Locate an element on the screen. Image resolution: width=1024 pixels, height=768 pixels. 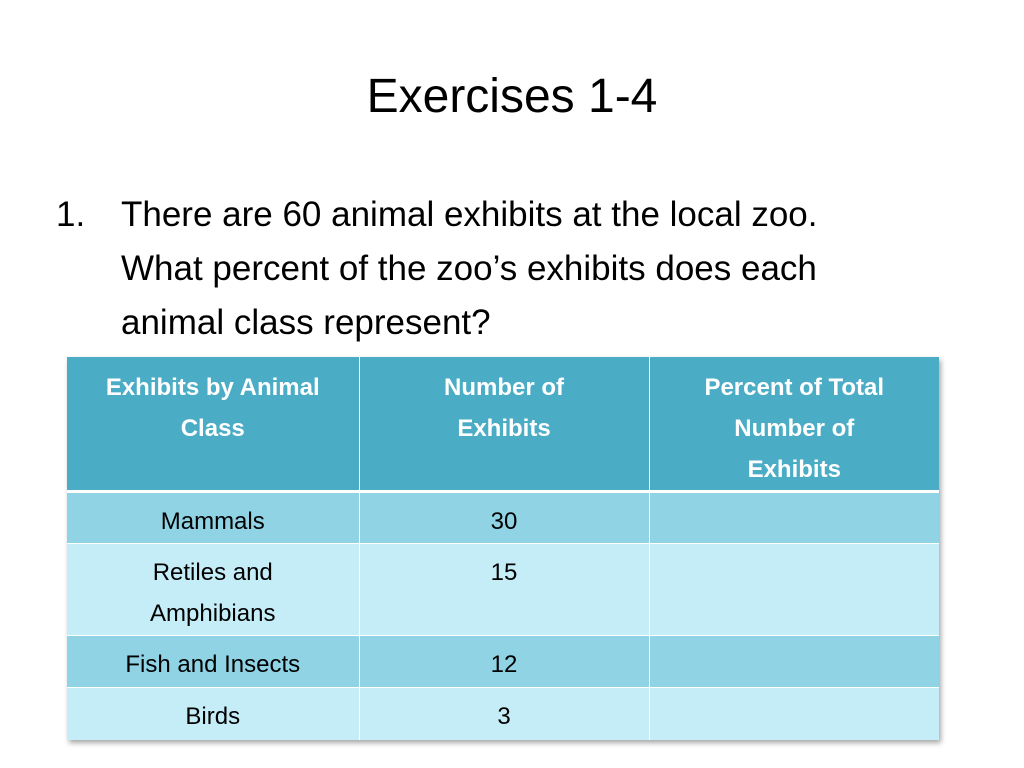
table-row: Fish and Insects 12 is located at coordinates (503, 661).